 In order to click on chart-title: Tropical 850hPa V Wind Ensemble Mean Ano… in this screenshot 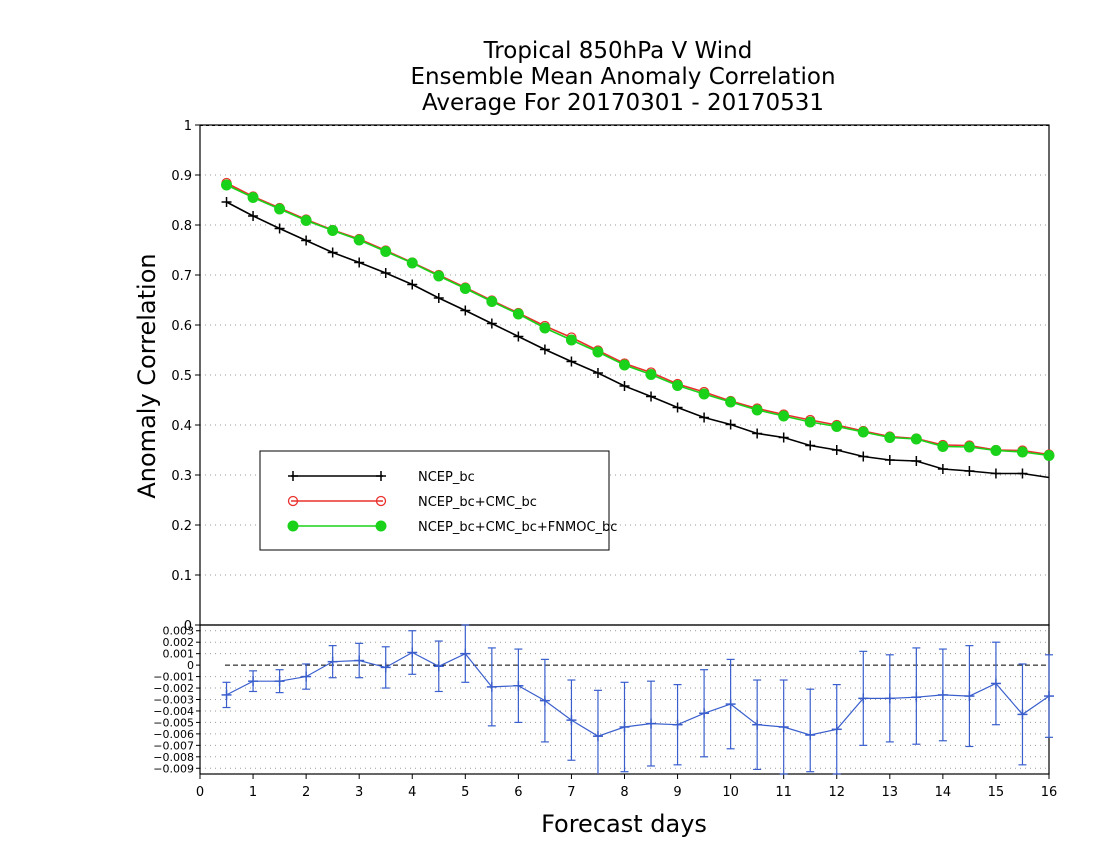, I will do `click(622, 77)`.